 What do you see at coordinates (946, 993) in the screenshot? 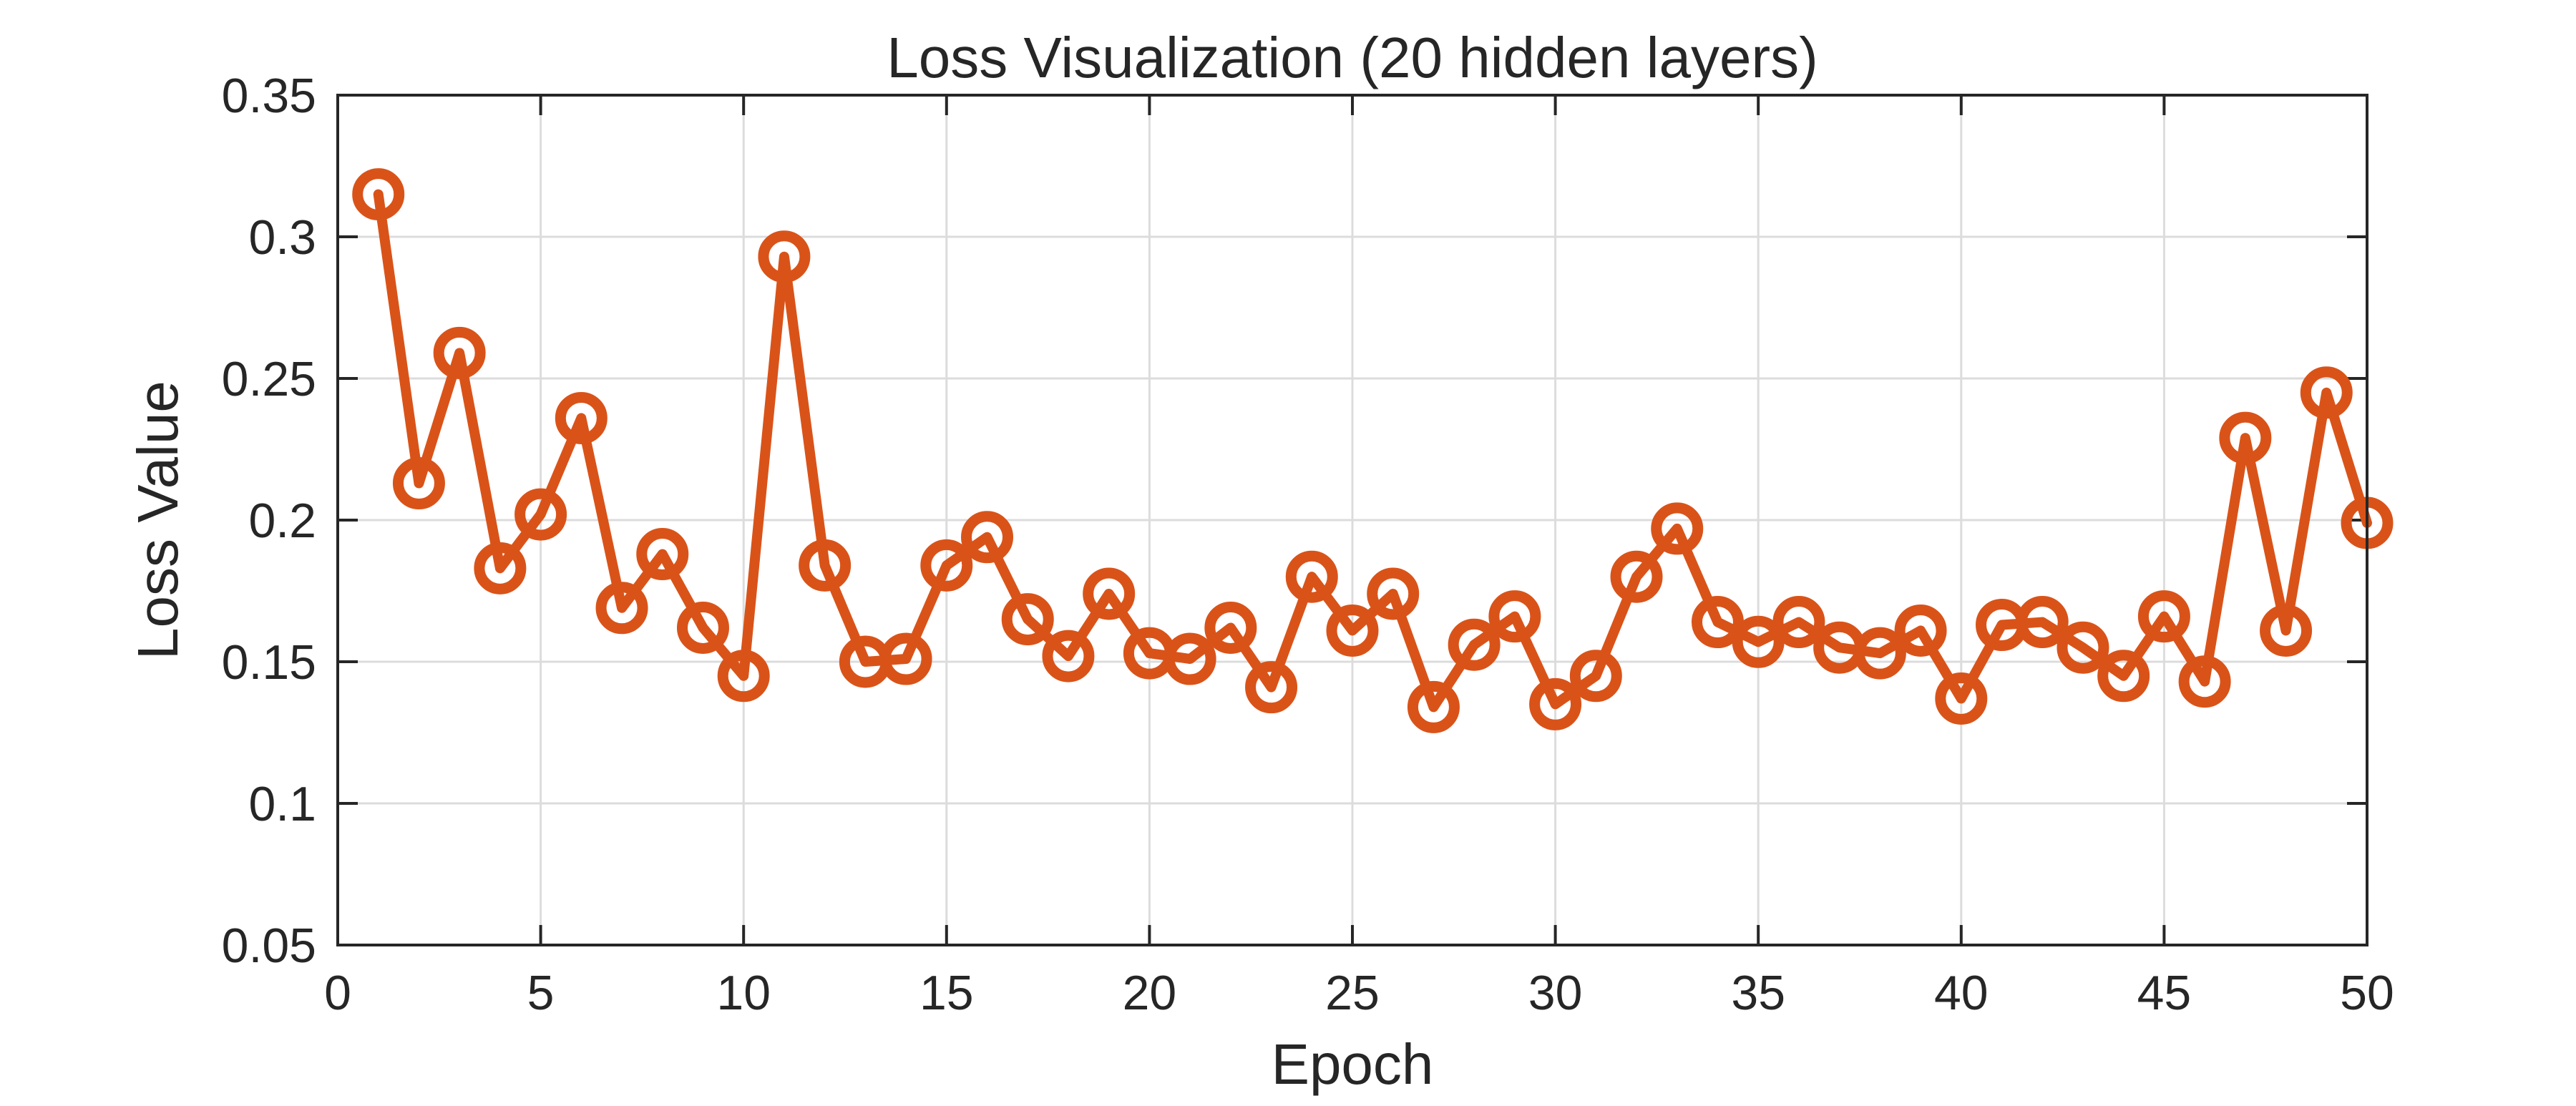
I see `x-tick-label: 15` at bounding box center [946, 993].